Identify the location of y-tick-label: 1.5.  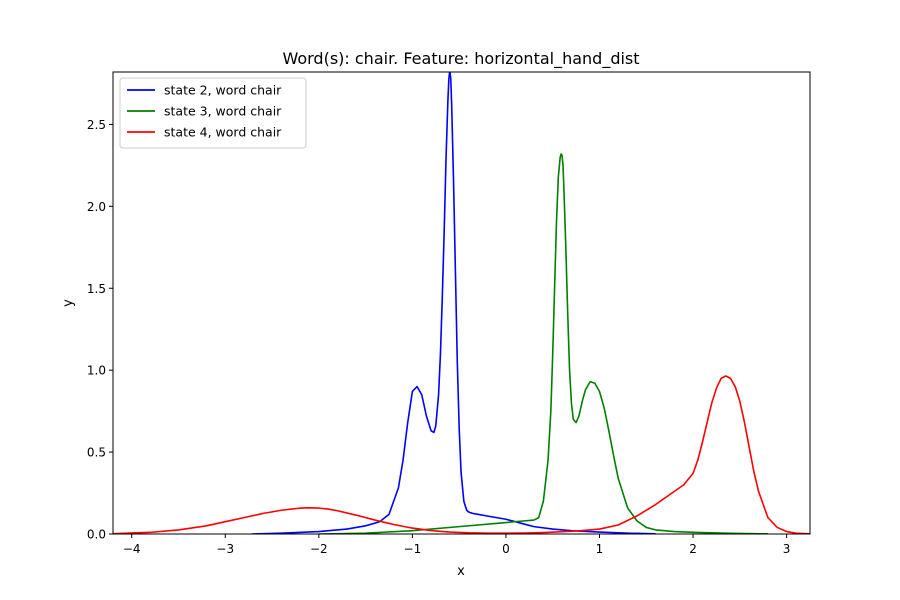
(96, 289).